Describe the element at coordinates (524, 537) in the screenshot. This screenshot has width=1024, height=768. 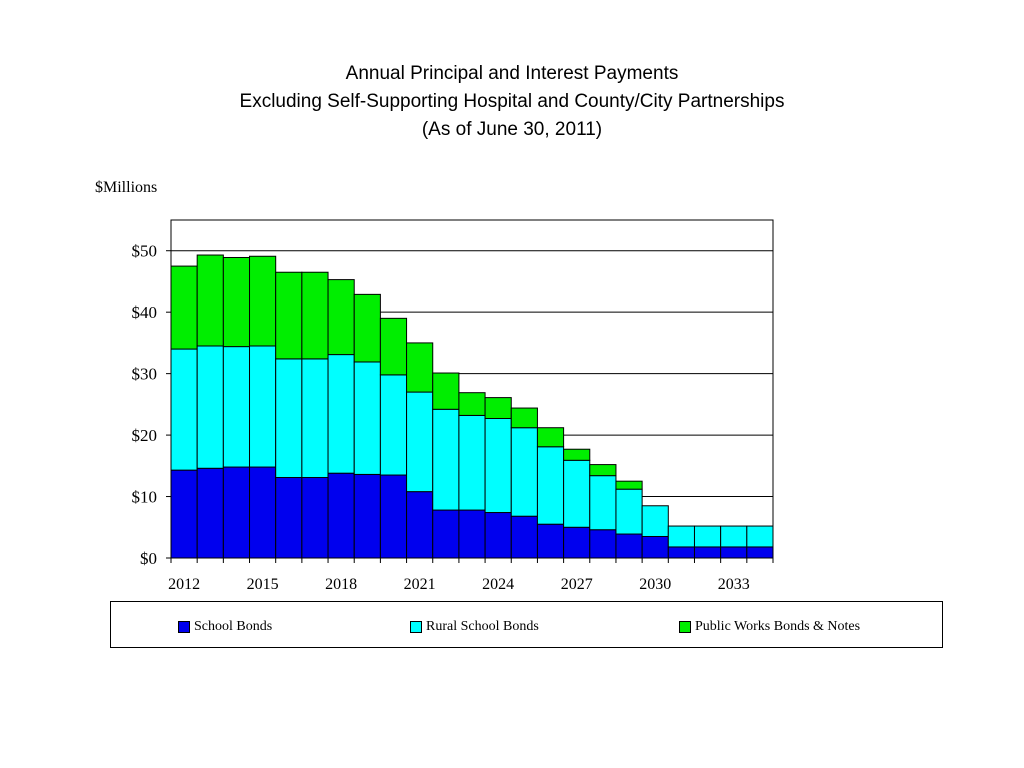
I see `bar-segment-school-bonds-2025` at that location.